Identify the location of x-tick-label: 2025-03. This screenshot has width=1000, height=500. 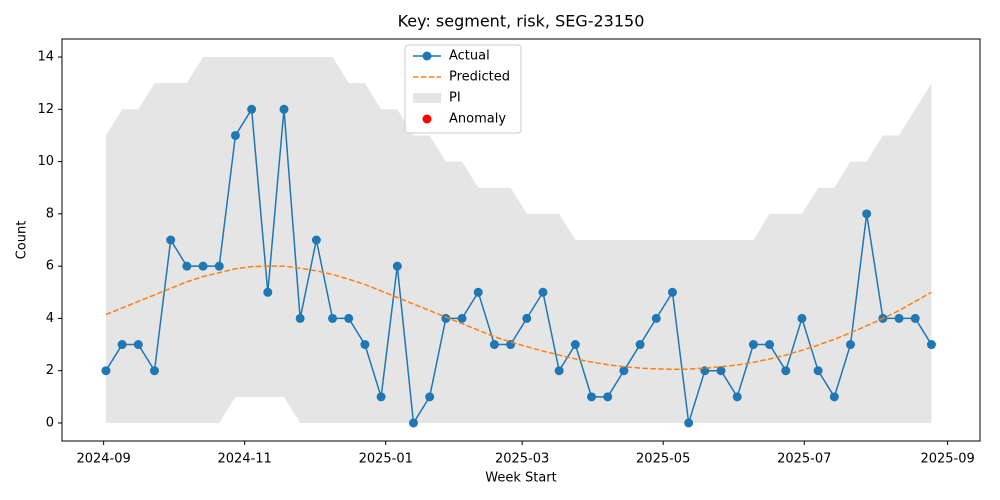
(522, 459).